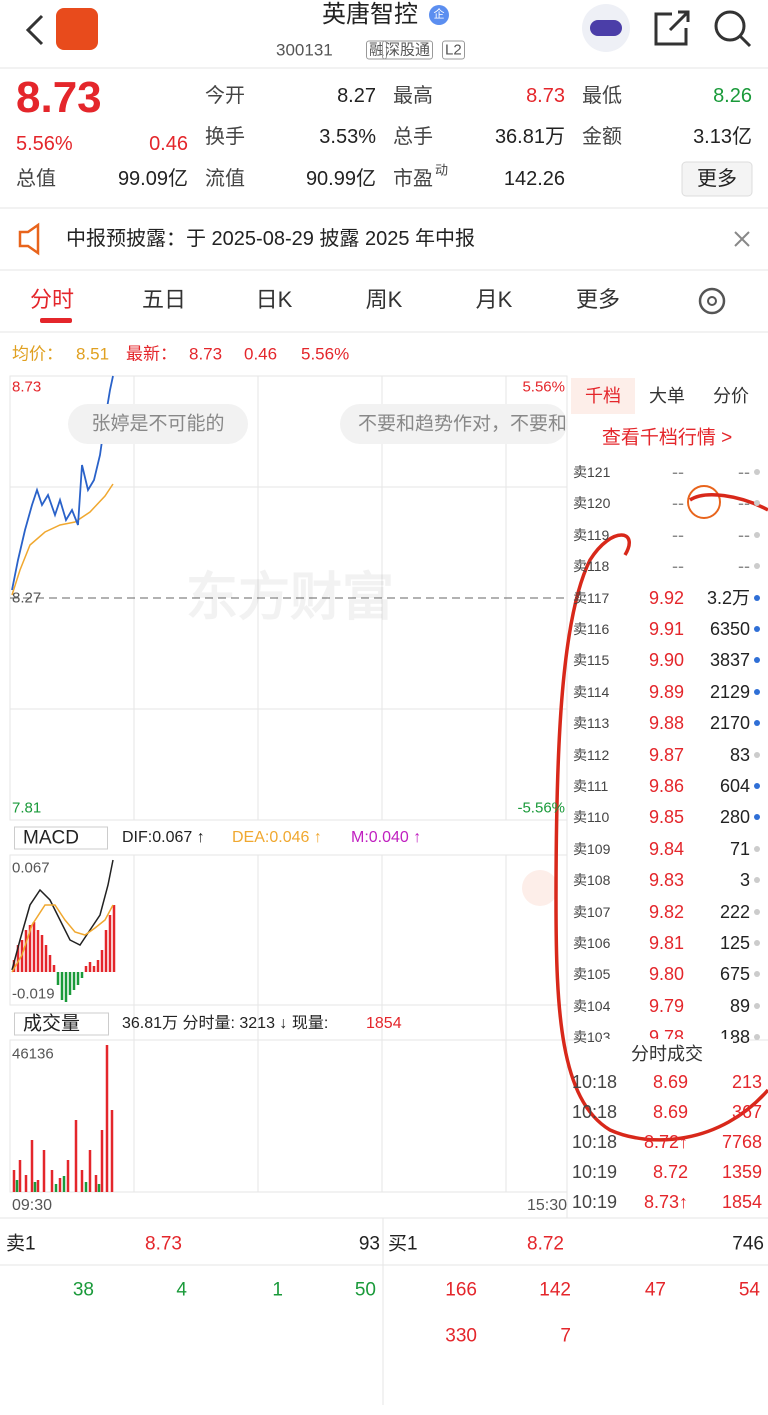 Image resolution: width=768 pixels, height=1415 pixels. What do you see at coordinates (277, 1290) in the screenshot?
I see `ask-order: 1` at bounding box center [277, 1290].